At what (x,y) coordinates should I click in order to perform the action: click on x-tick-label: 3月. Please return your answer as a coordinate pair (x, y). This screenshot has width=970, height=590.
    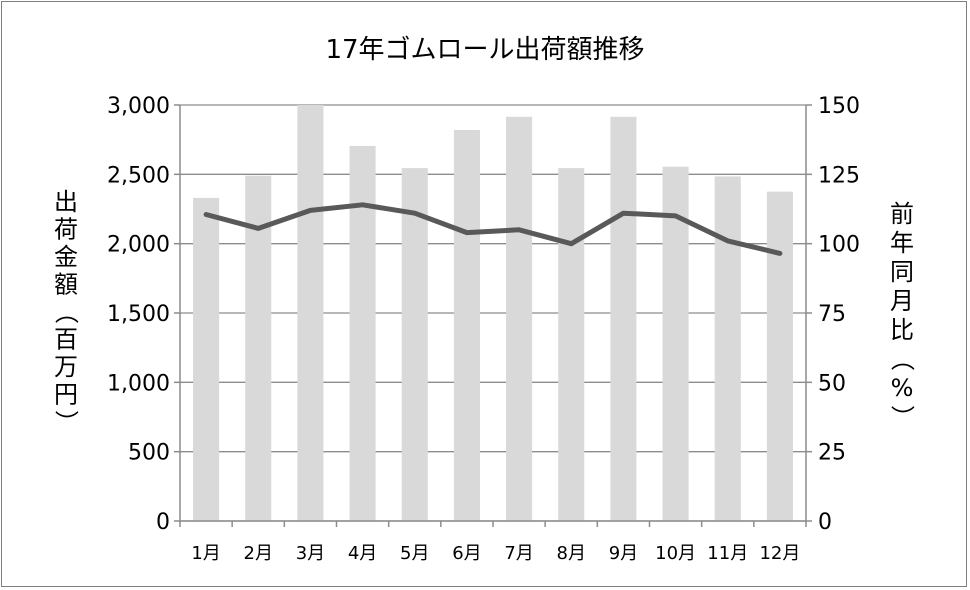
    Looking at the image, I should click on (310, 553).